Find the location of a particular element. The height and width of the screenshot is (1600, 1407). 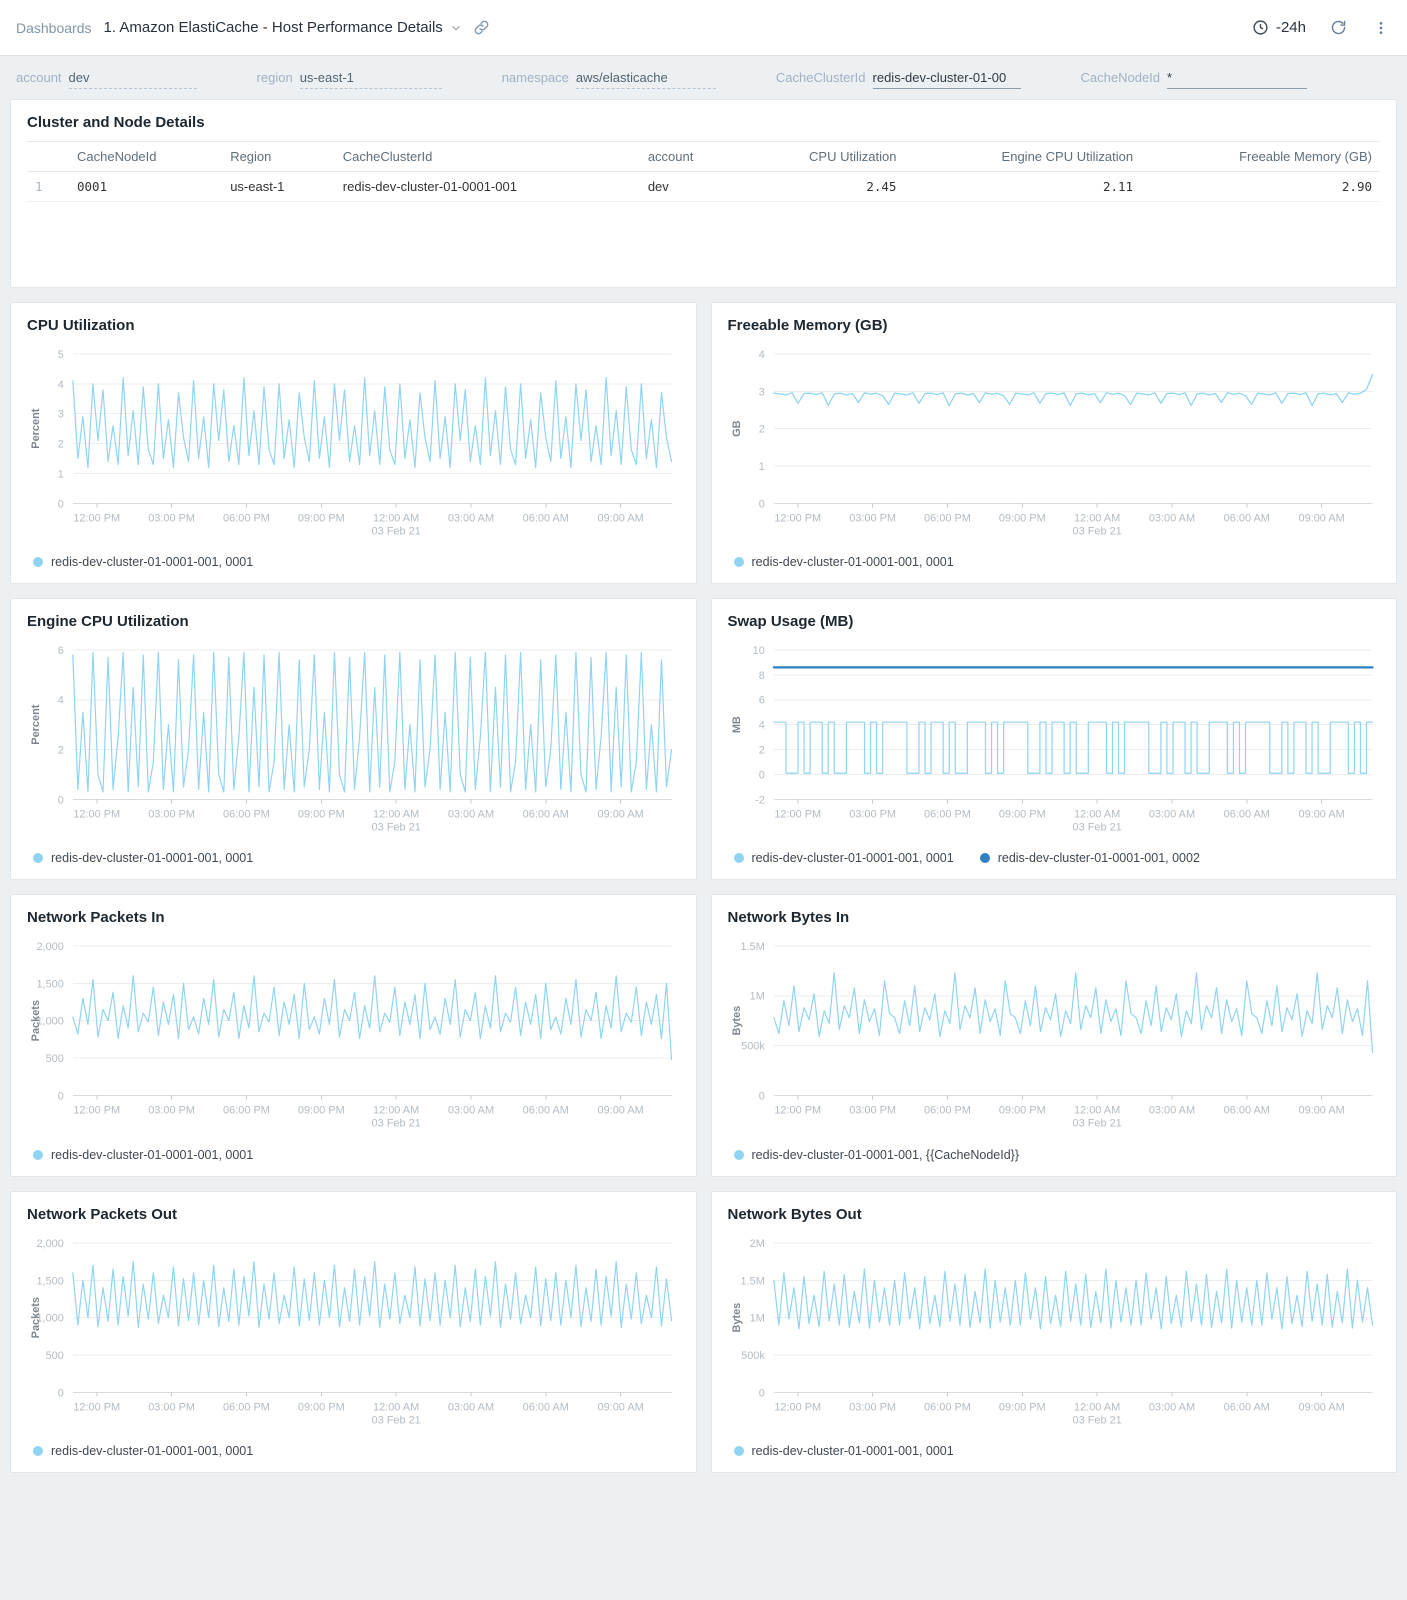

svg-text: 500k is located at coordinates (753, 1356).